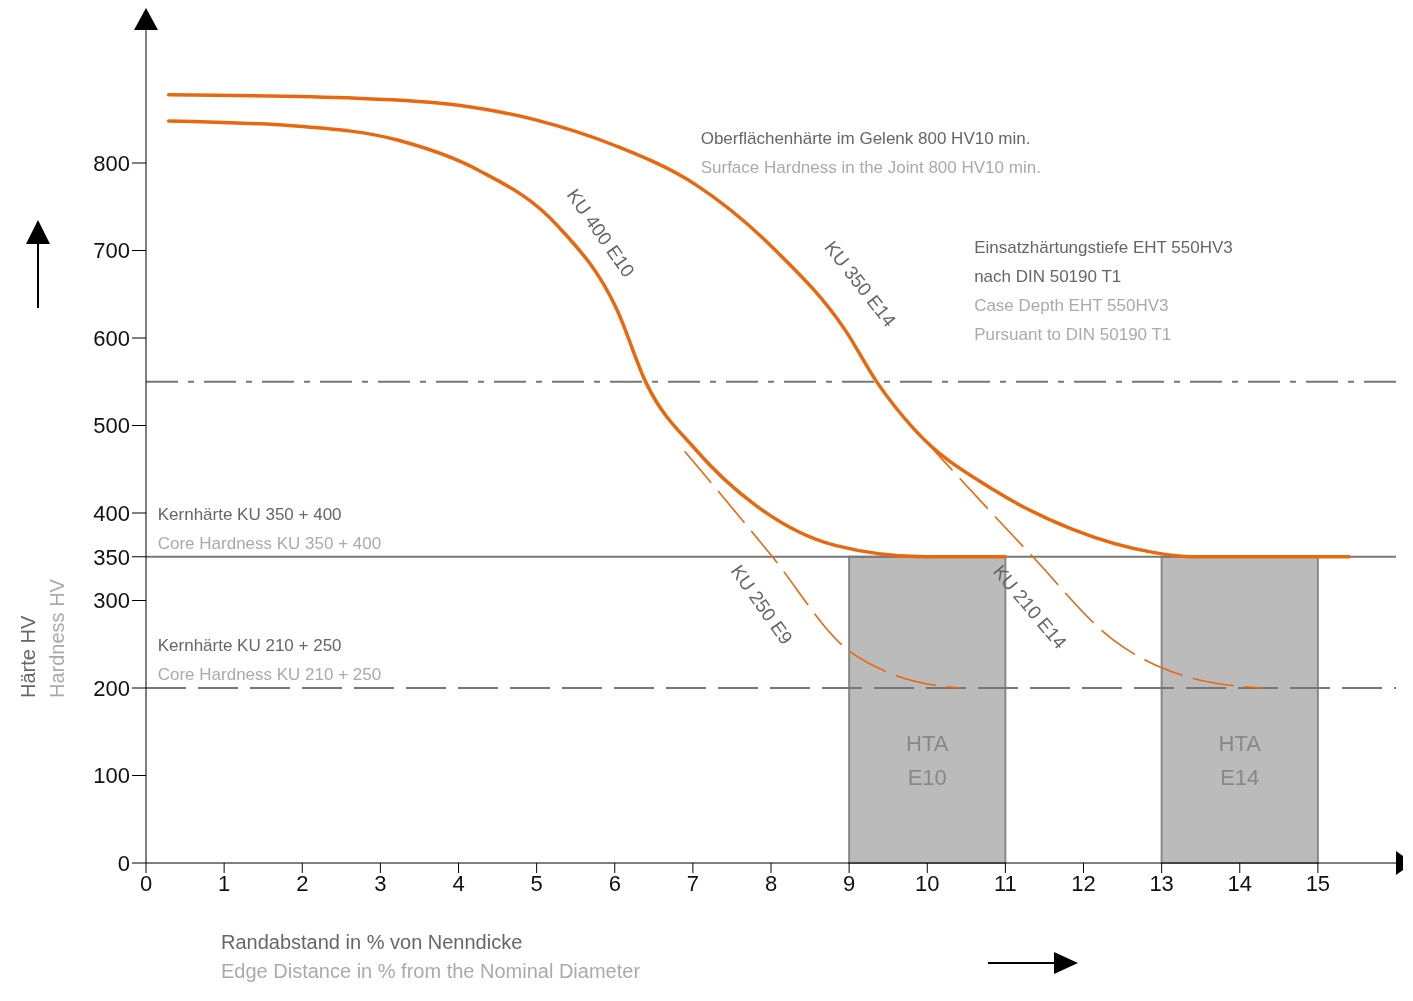 This screenshot has width=1413, height=1001. What do you see at coordinates (822, 569) in the screenshot?
I see `line-series` at bounding box center [822, 569].